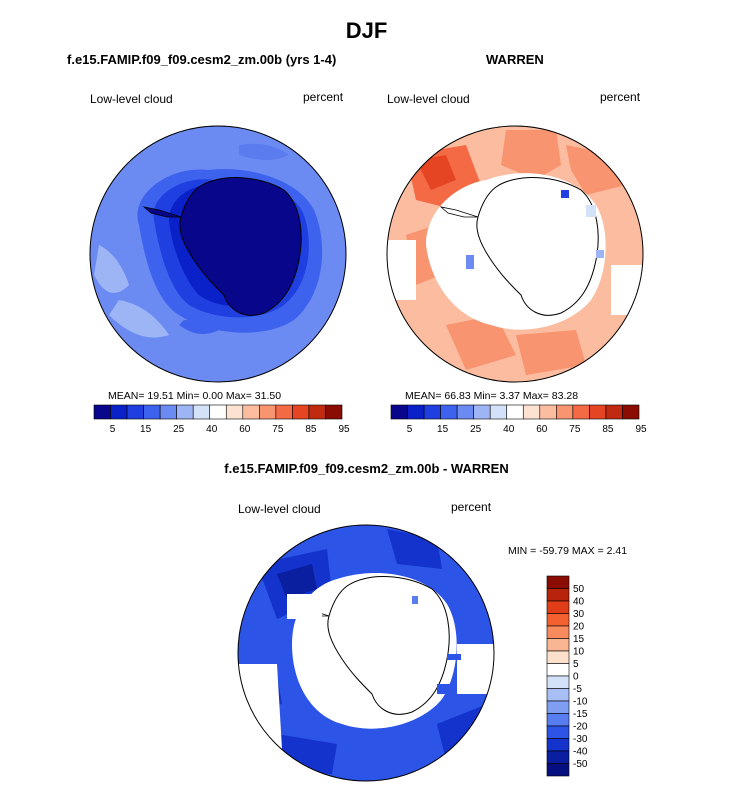 This screenshot has width=733, height=788. What do you see at coordinates (577, 689) in the screenshot?
I see `diff-colorbar-tick-label: -5` at bounding box center [577, 689].